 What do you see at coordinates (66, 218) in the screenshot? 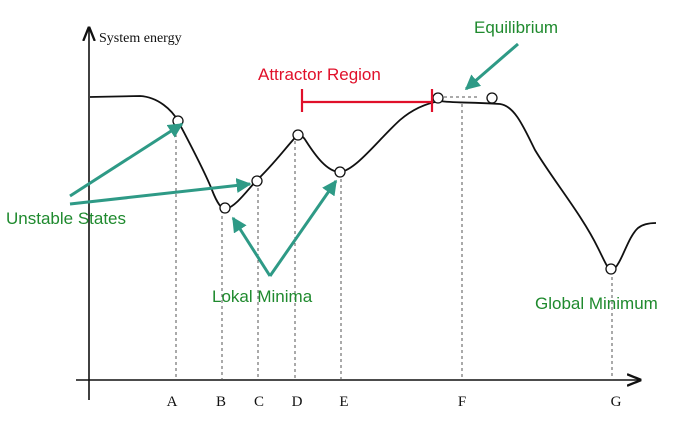
I see `unstable-states-label: Unstable States` at bounding box center [66, 218].